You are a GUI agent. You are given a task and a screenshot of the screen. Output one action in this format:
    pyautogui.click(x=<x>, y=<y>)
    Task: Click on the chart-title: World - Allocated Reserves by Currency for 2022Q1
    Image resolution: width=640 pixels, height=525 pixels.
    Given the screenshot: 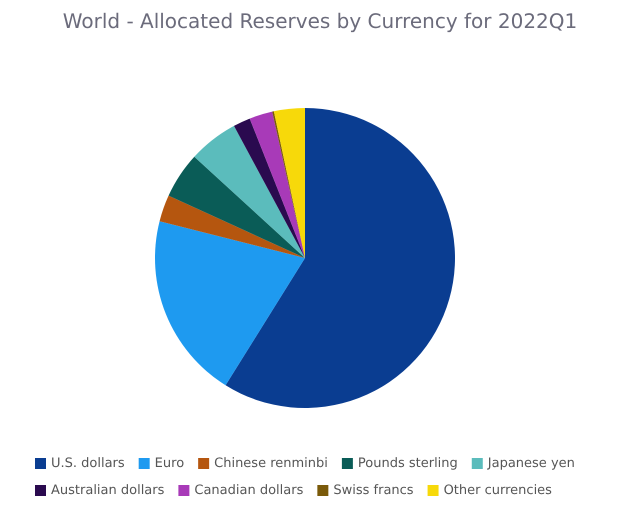 What is the action you would take?
    pyautogui.click(x=320, y=21)
    